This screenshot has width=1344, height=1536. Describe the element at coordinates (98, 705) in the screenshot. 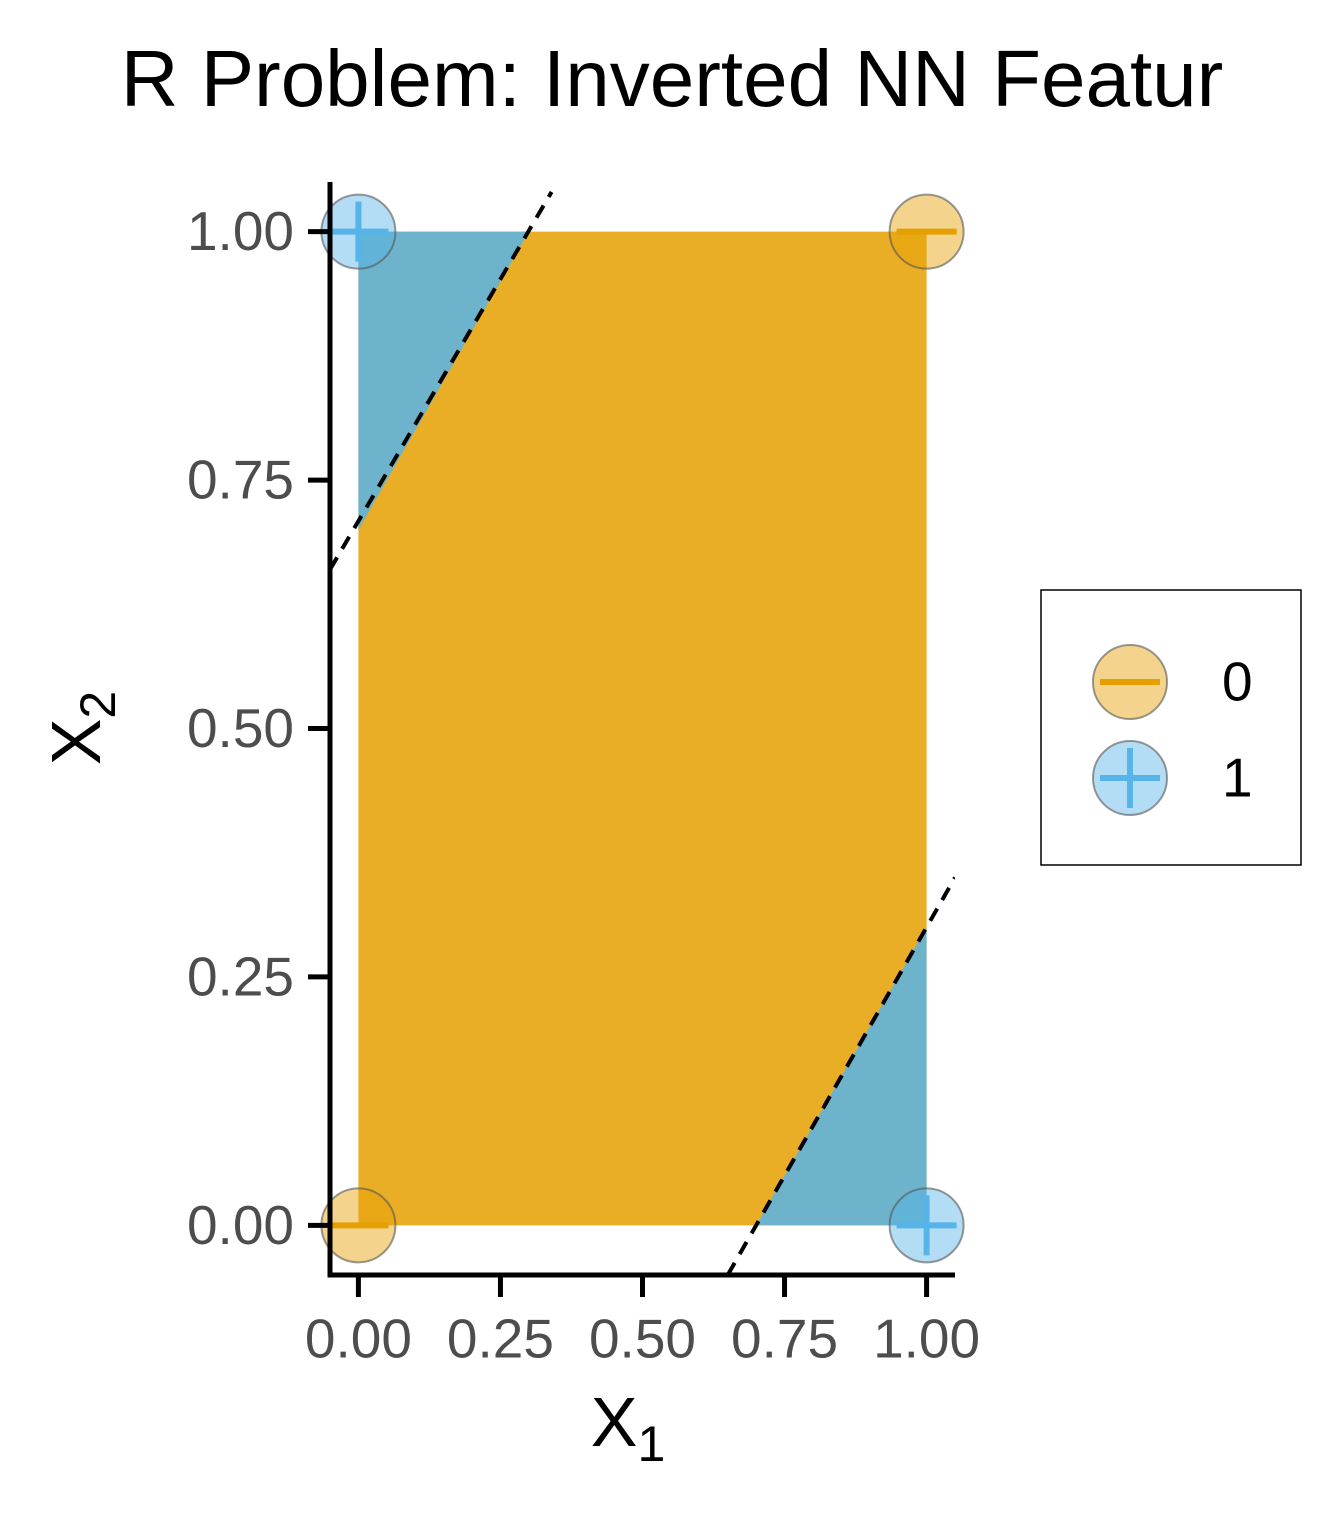

I see `y-axis-title-sub: 2` at that location.